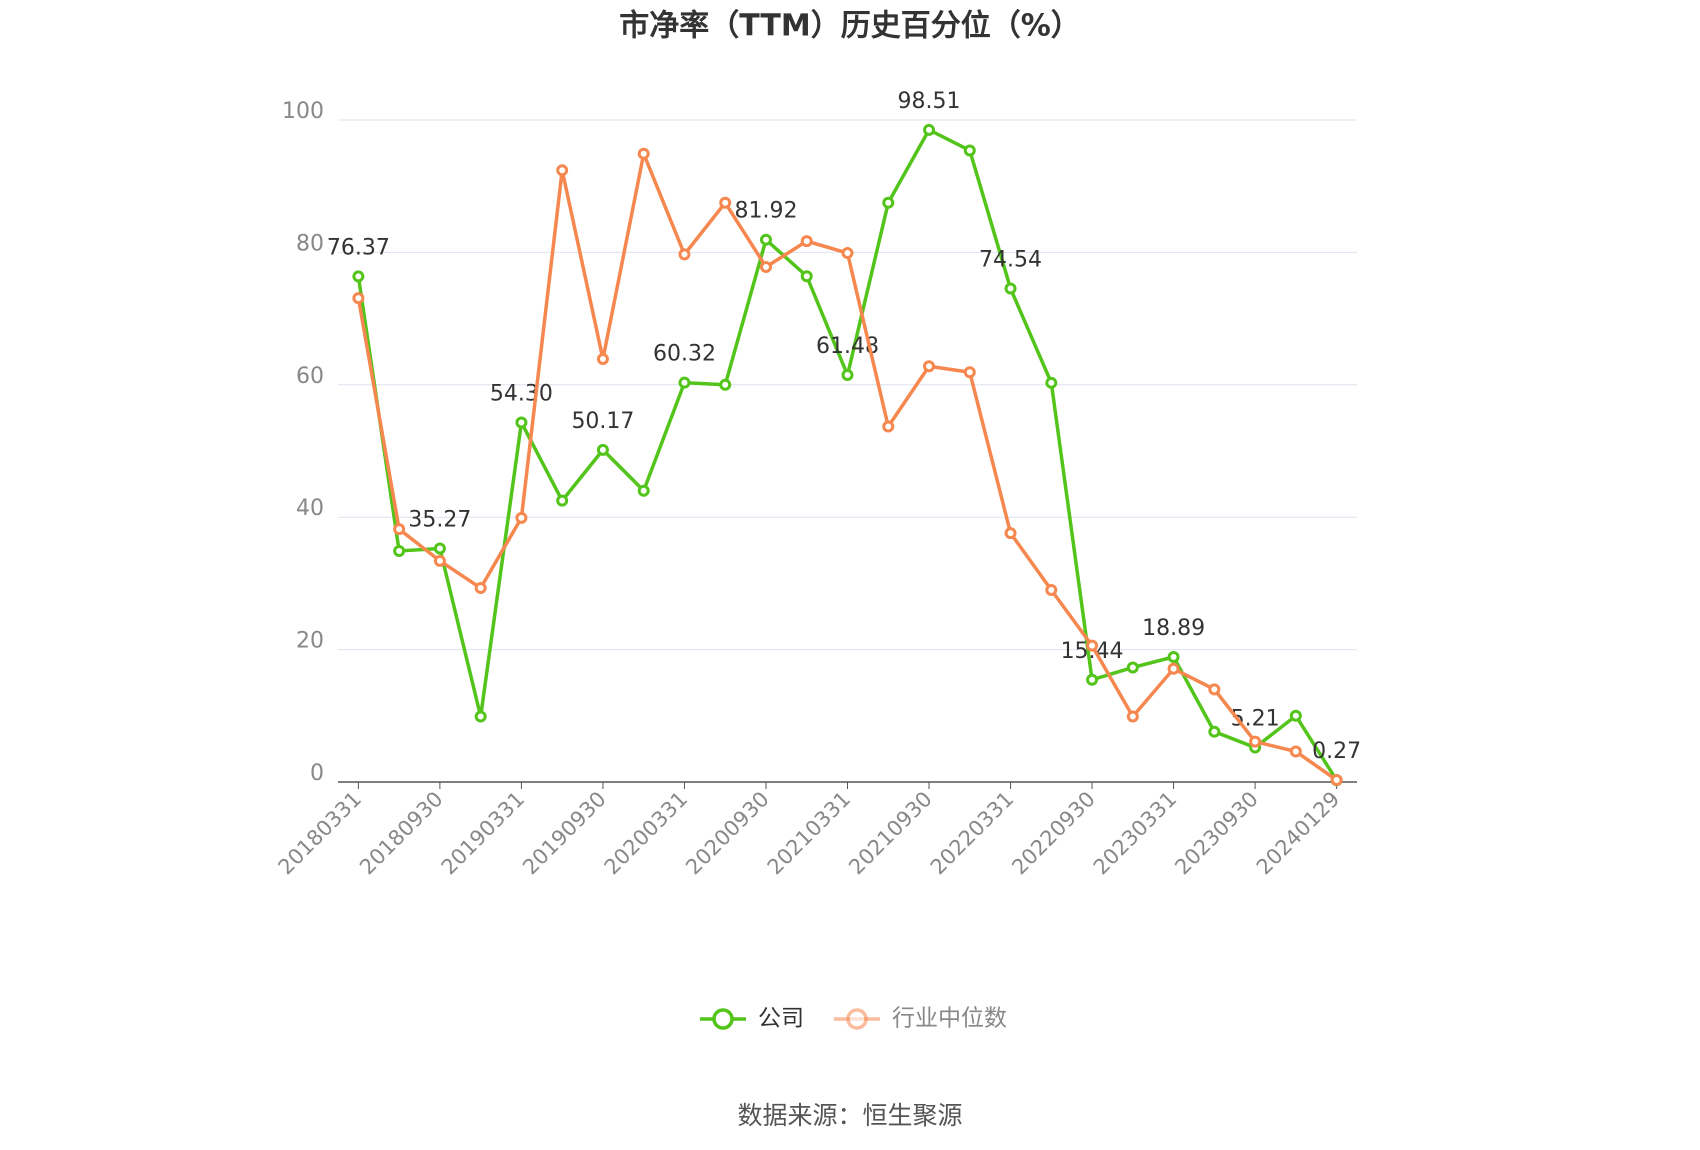 The width and height of the screenshot is (1700, 1150). What do you see at coordinates (781, 1019) in the screenshot?
I see `legend-label: 公司` at bounding box center [781, 1019].